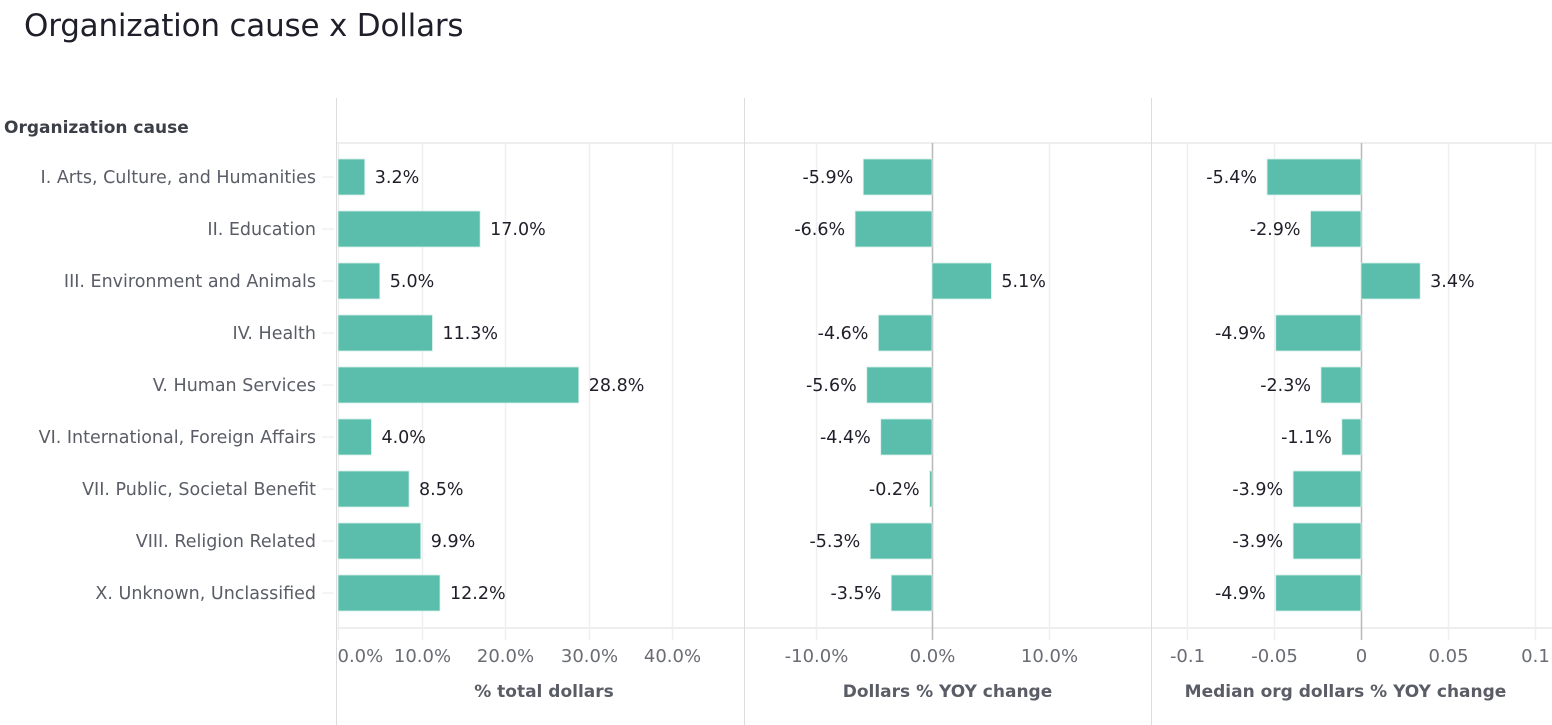 The width and height of the screenshot is (1552, 725). Describe the element at coordinates (819, 230) in the screenshot. I see `data-label: -6.6%` at that location.